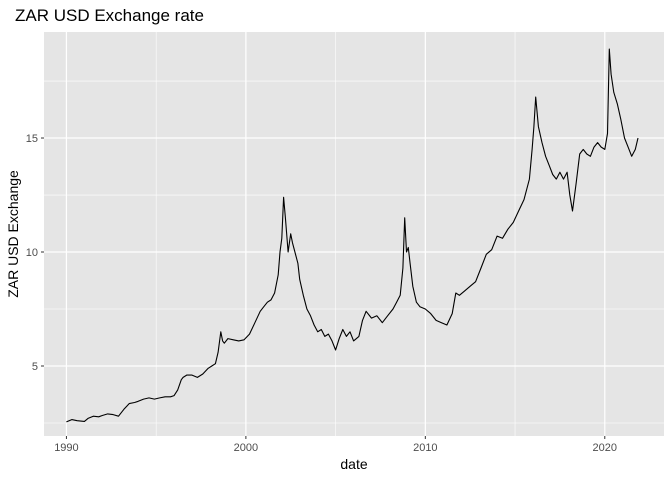 The width and height of the screenshot is (672, 480). Describe the element at coordinates (109, 15) in the screenshot. I see `chart-title: ZAR USD Exchange rate` at that location.